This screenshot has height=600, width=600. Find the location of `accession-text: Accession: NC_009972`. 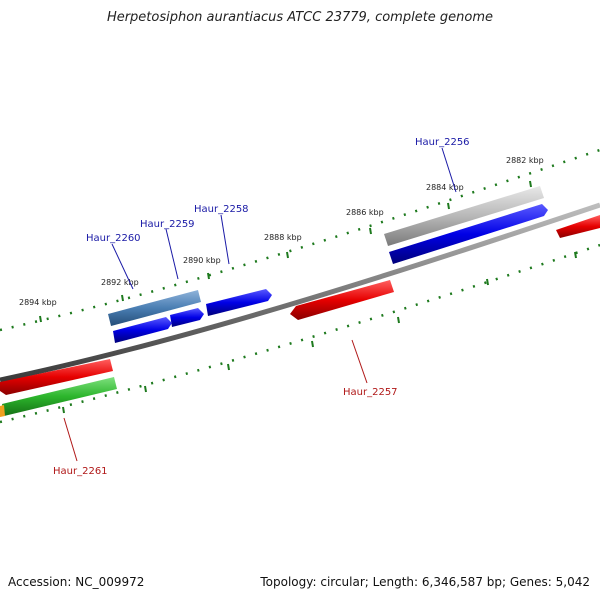

accession-text: Accession: NC_009972 is located at coordinates (76, 582).